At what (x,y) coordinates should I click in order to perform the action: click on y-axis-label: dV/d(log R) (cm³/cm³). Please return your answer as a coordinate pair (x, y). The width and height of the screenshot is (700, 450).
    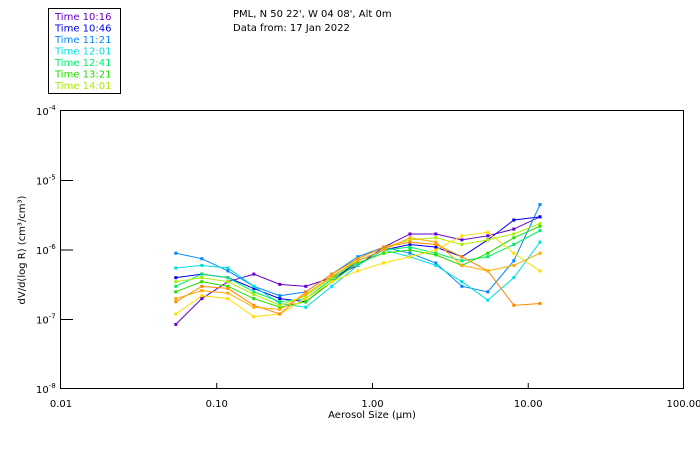
    Looking at the image, I should click on (22, 249).